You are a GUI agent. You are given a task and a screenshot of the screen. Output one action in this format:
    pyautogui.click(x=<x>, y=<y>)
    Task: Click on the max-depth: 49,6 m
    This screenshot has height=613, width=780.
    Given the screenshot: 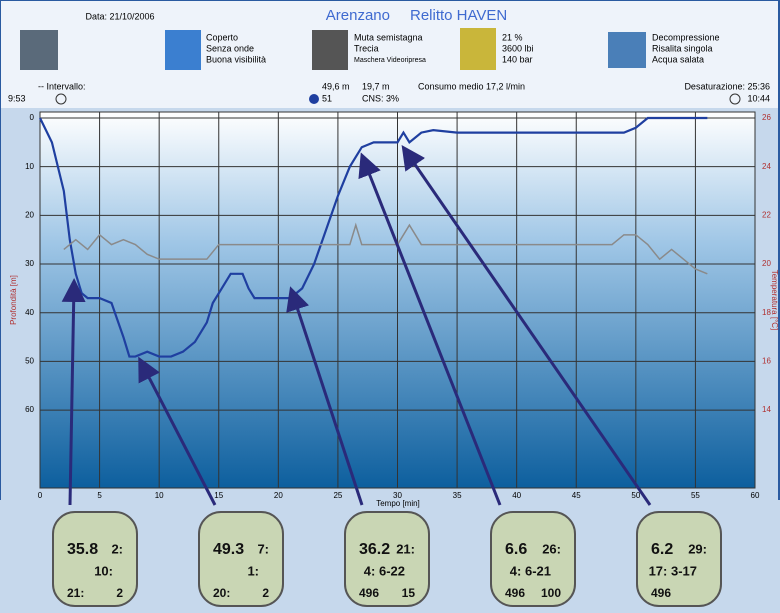 What is the action you would take?
    pyautogui.click(x=336, y=86)
    